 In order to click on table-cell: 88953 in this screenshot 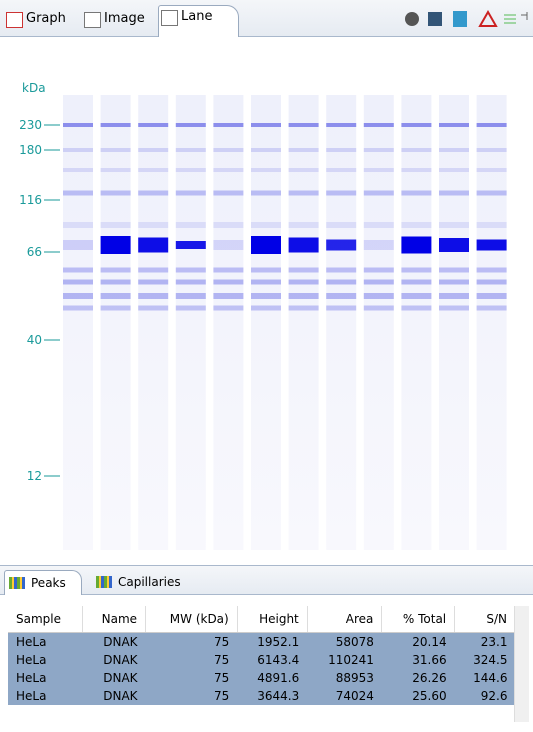, I will do `click(344, 678)`.